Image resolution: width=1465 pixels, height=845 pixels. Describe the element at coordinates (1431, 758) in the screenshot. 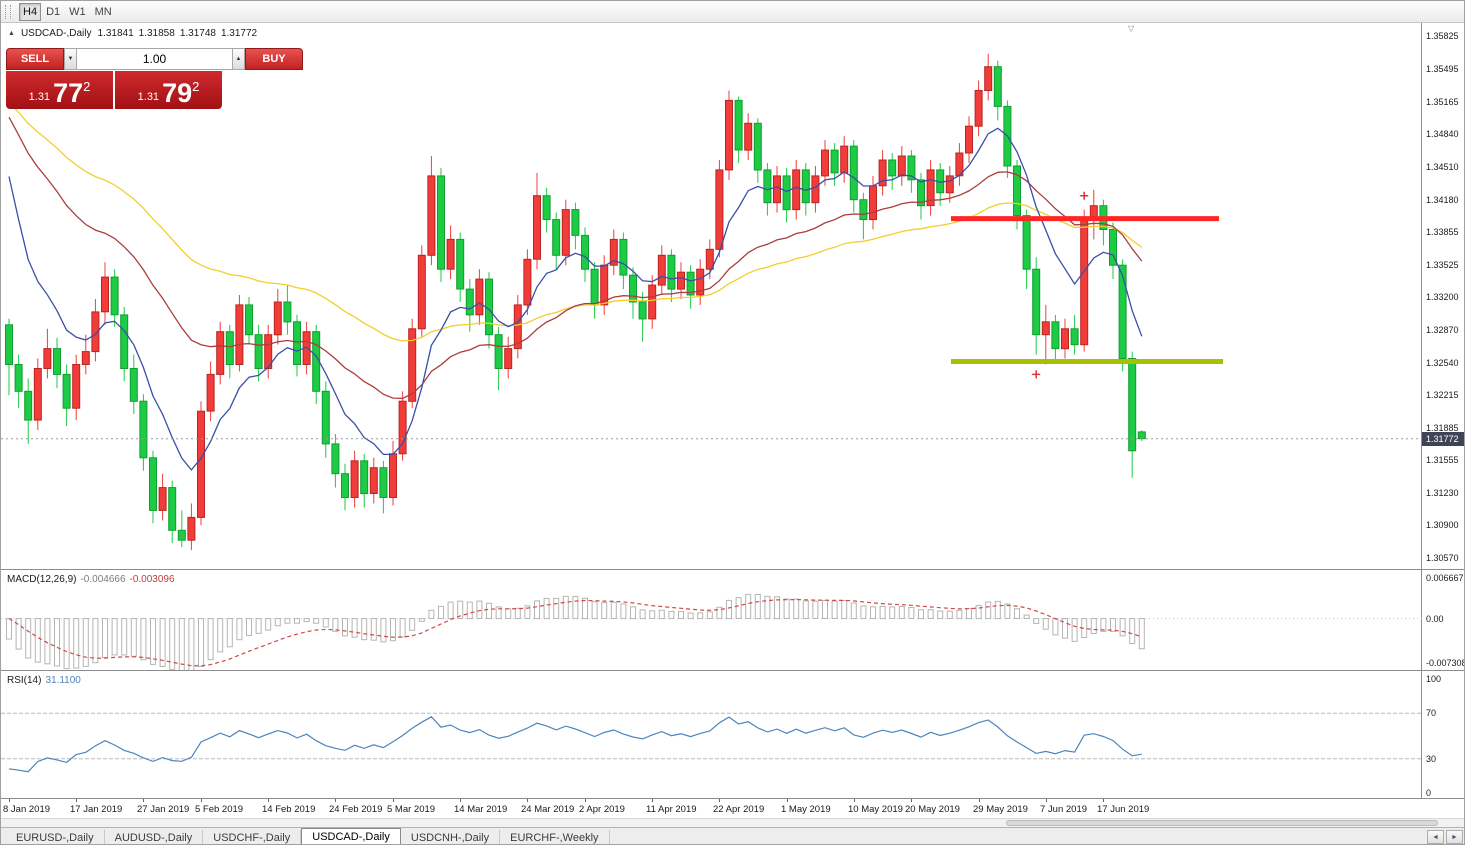

I see `rsi-axis-label: 30` at that location.